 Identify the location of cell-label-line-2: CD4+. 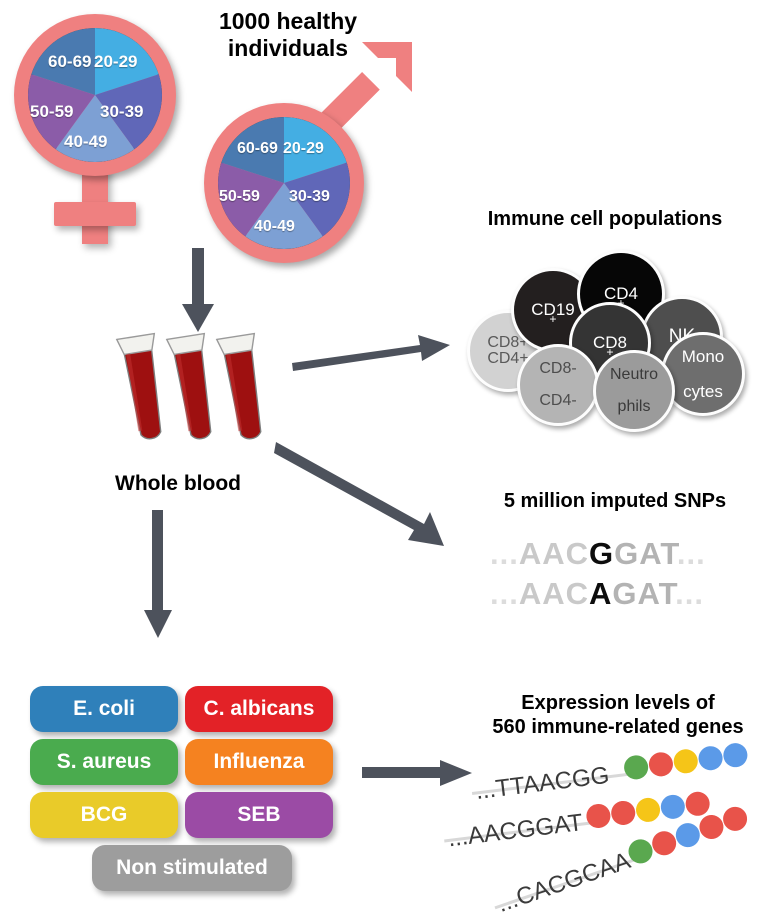
(508, 358).